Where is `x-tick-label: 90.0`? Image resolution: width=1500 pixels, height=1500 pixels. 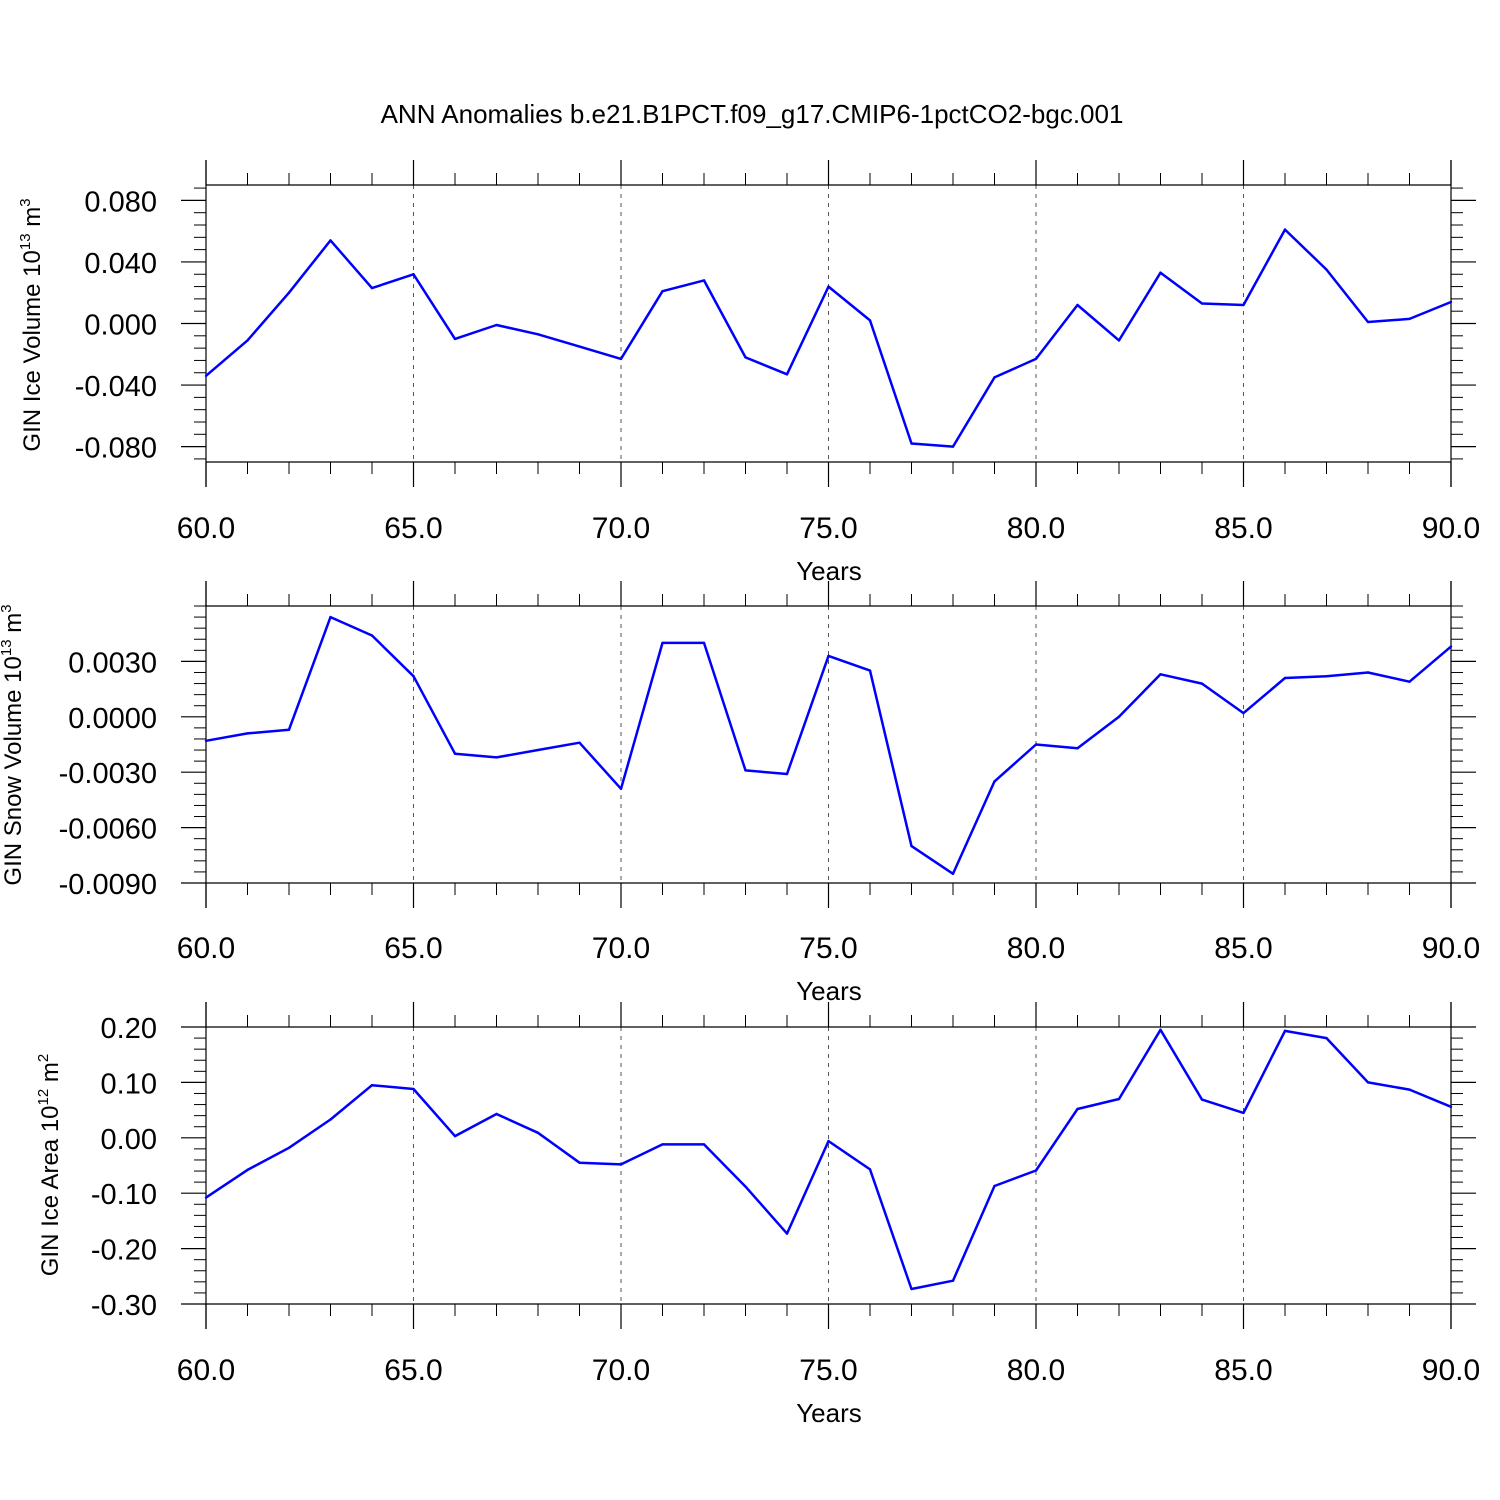
x-tick-label: 90.0 is located at coordinates (1451, 1370).